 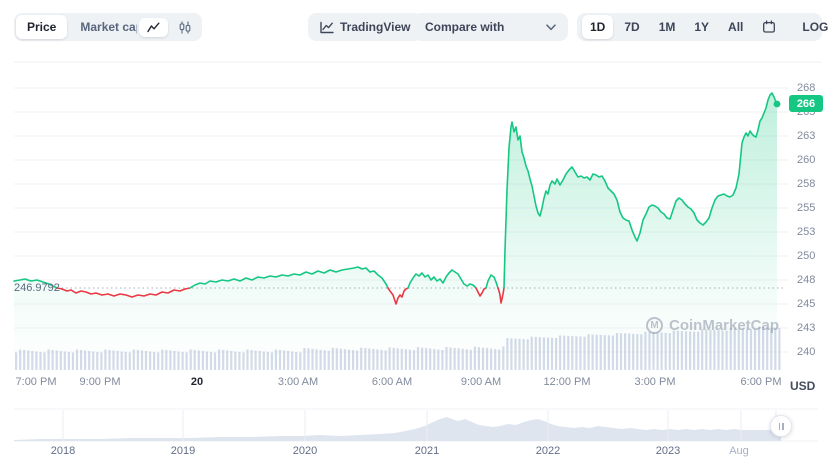 I want to click on watermark-text: CoinMarketCap, so click(x=724, y=325).